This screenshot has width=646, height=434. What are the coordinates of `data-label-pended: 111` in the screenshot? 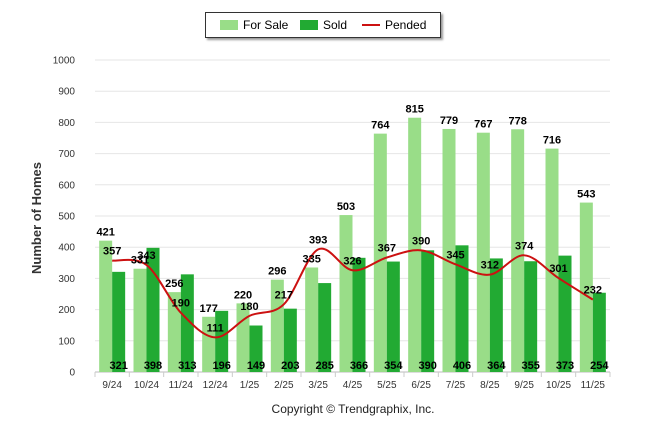 It's located at (215, 328).